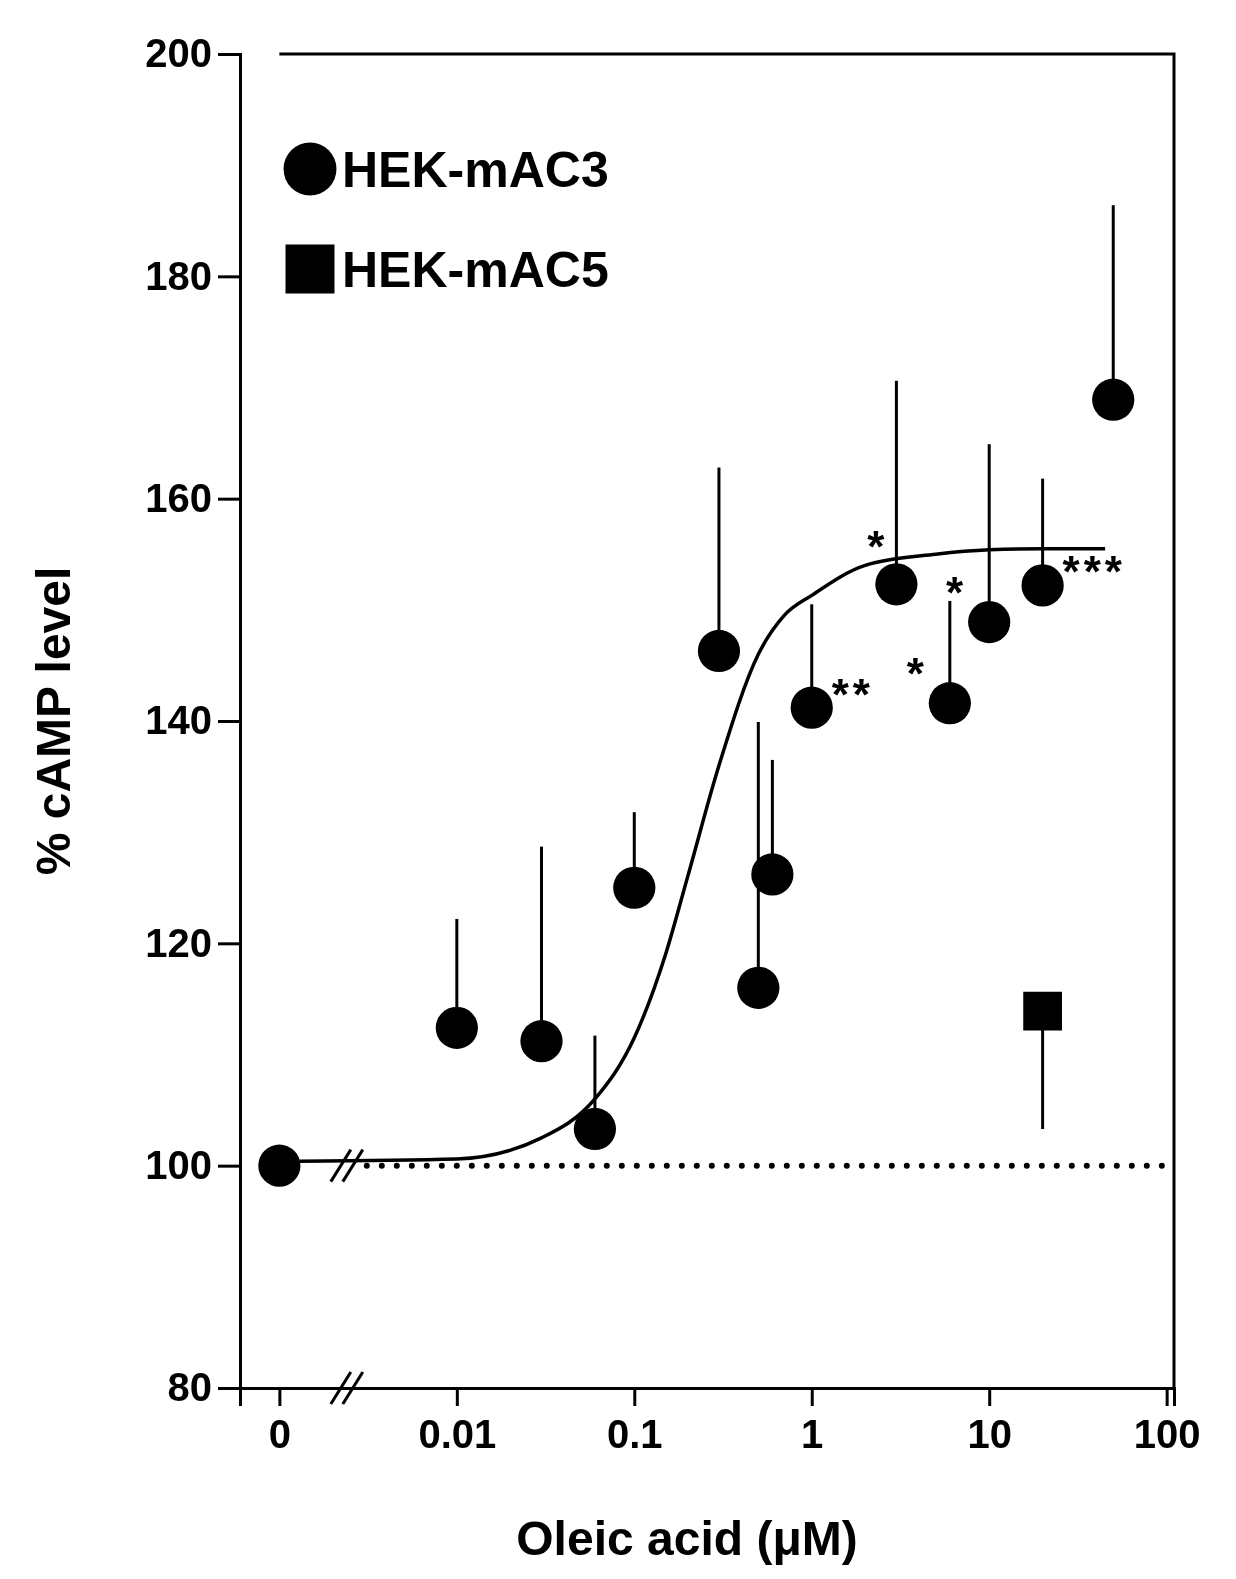  Describe the element at coordinates (1167, 1434) in the screenshot. I see `x-tick-label: 100` at that location.